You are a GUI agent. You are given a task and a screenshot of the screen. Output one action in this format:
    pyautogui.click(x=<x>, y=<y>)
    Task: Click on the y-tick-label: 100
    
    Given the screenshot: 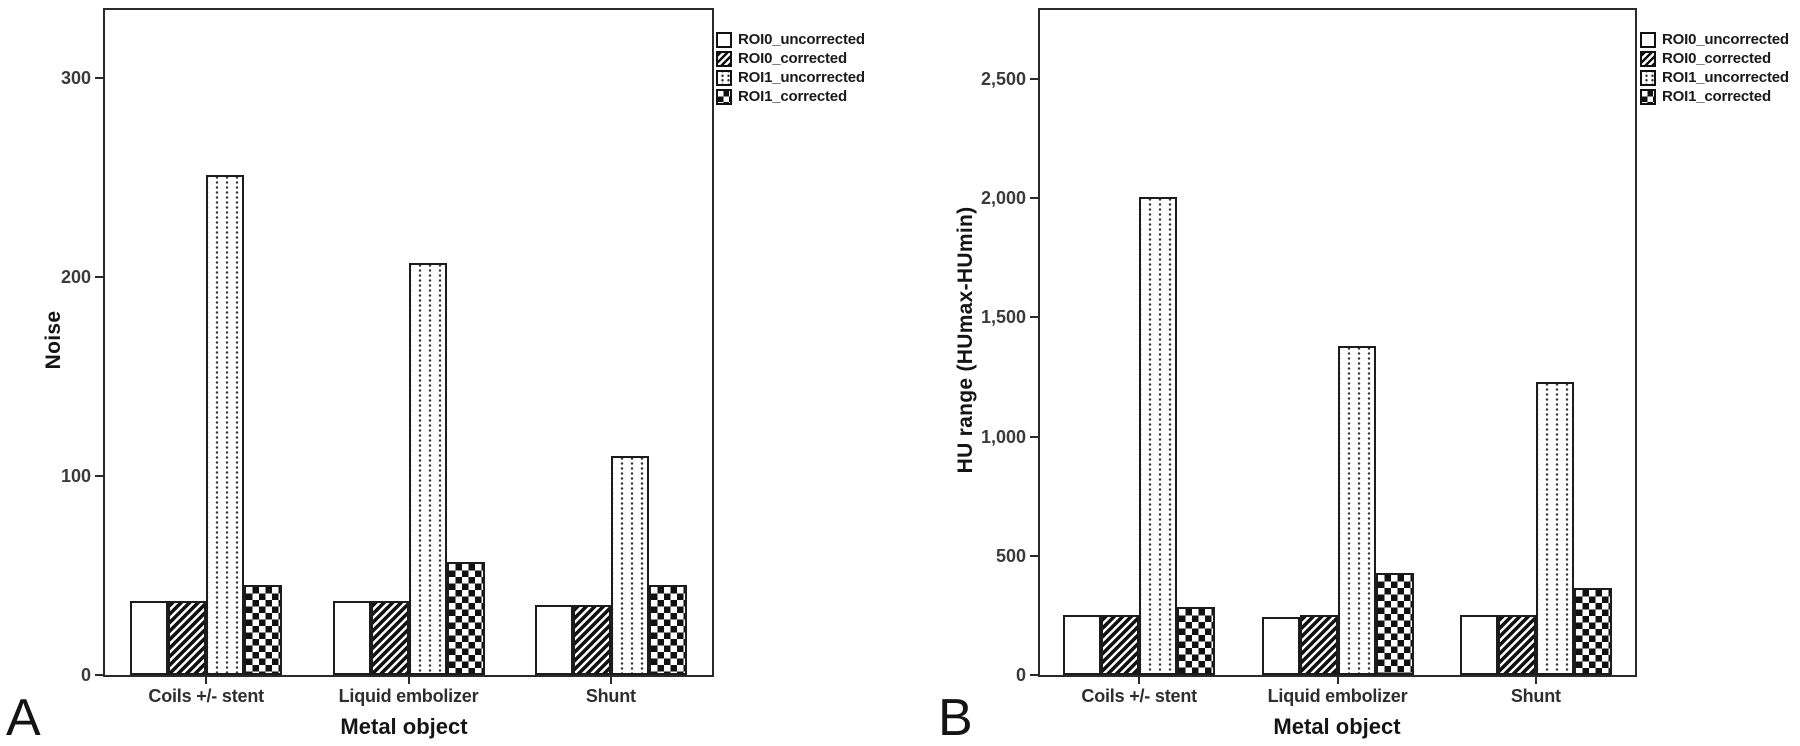 What is the action you would take?
    pyautogui.click(x=75, y=475)
    